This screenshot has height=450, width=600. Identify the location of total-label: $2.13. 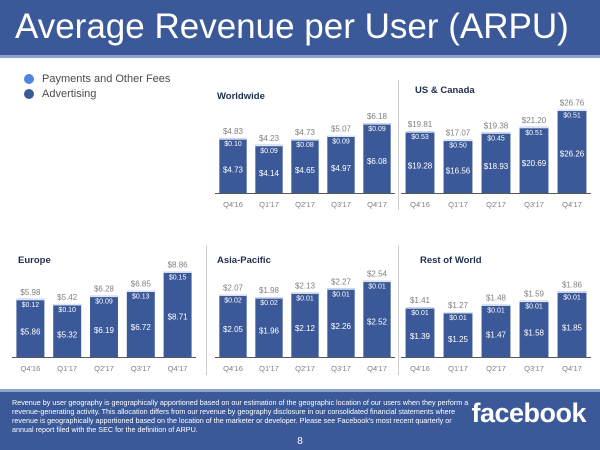
(305, 285).